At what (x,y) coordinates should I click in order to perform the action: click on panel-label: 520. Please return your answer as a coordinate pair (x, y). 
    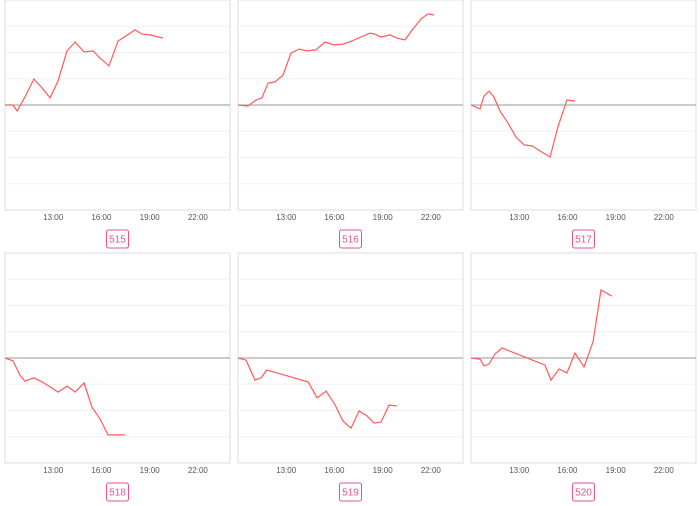
    Looking at the image, I should click on (583, 493).